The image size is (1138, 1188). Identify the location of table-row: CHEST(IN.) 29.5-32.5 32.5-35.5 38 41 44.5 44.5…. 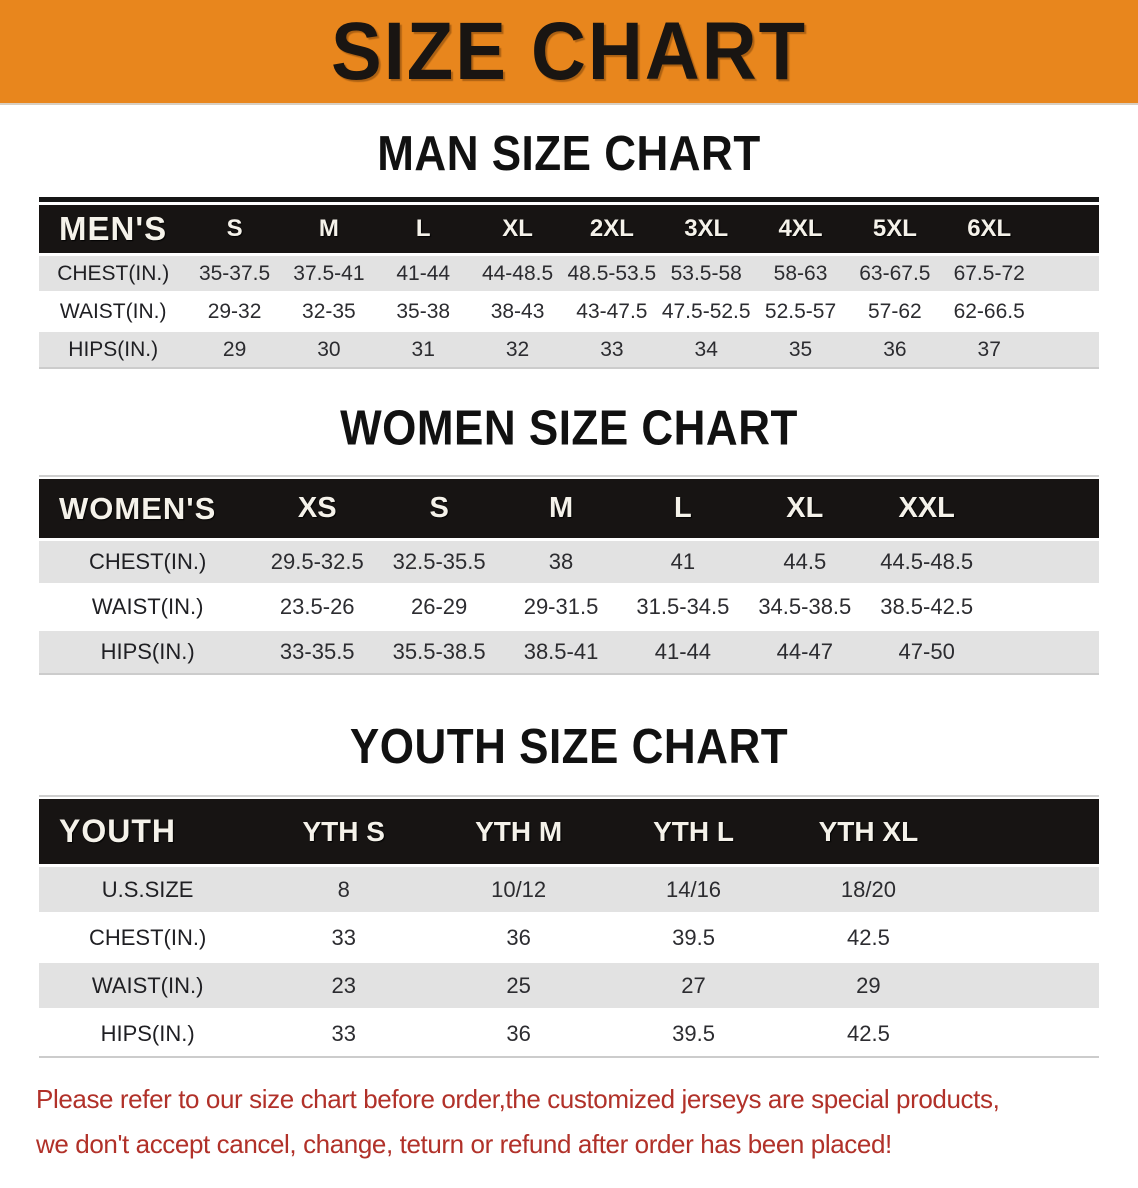
(569, 561).